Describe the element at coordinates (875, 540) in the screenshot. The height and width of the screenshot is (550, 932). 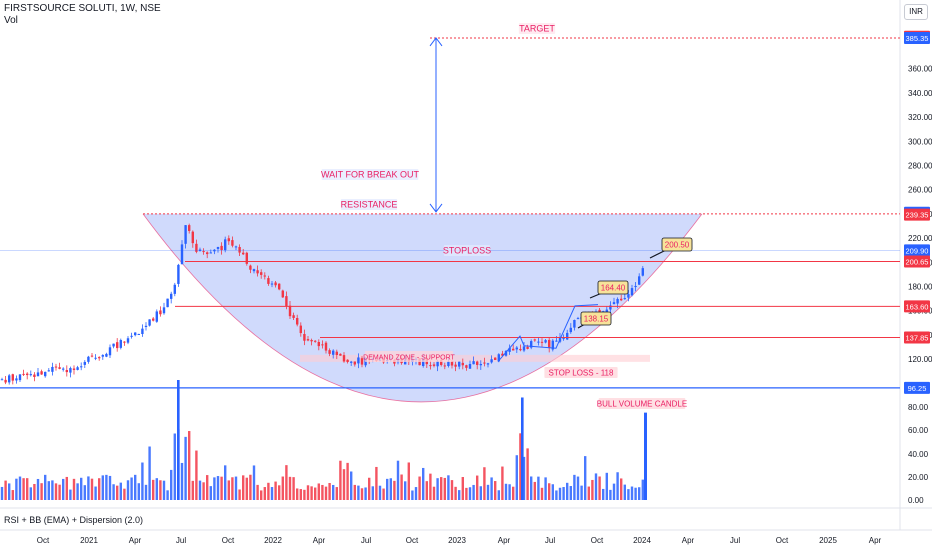
I see `x-tick-label: Apr` at that location.